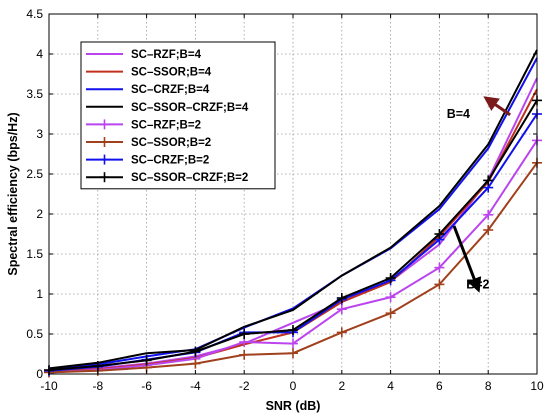 This screenshot has height=419, width=550. I want to click on legend-item: SC–RZF;B=4, so click(144, 55).